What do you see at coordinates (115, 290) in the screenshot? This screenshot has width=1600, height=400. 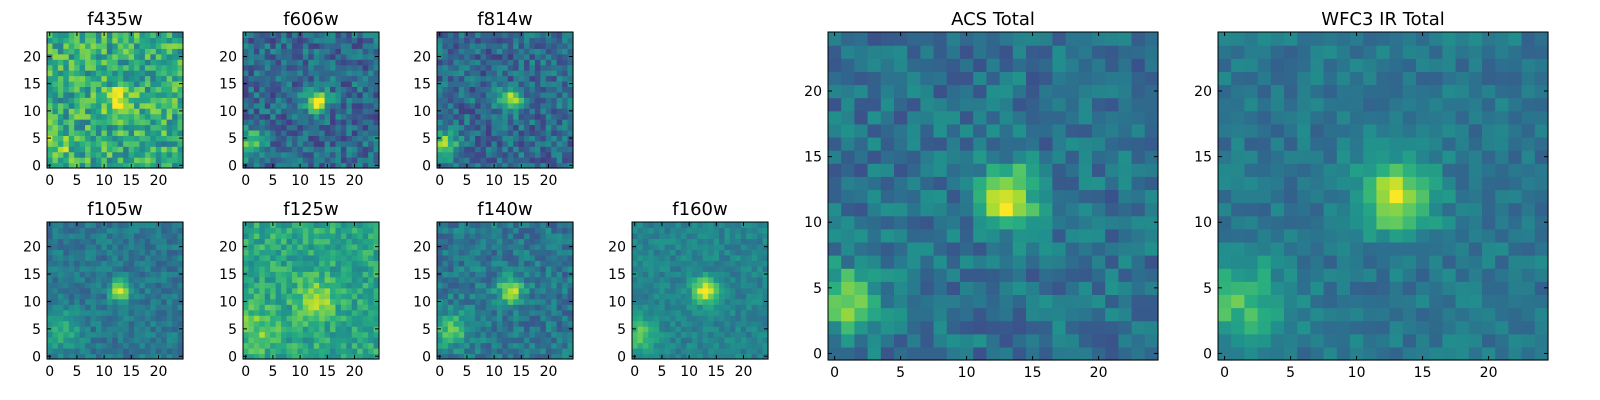 I see `axes-frame` at bounding box center [115, 290].